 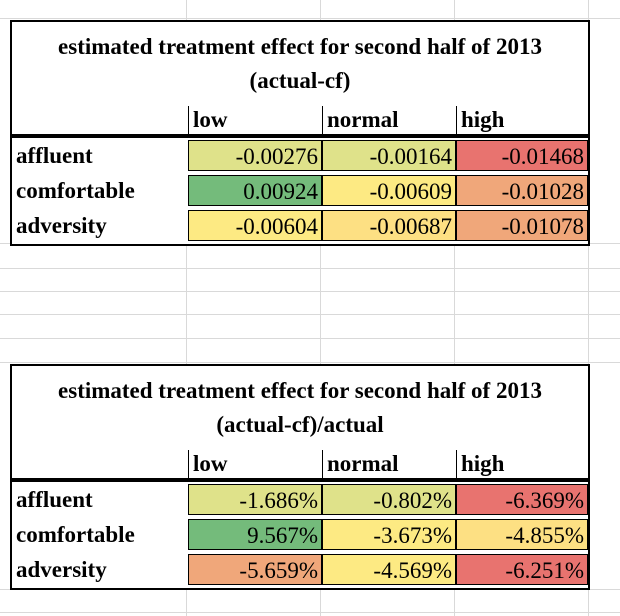 I want to click on value-cell: -3.673%, so click(x=389, y=534).